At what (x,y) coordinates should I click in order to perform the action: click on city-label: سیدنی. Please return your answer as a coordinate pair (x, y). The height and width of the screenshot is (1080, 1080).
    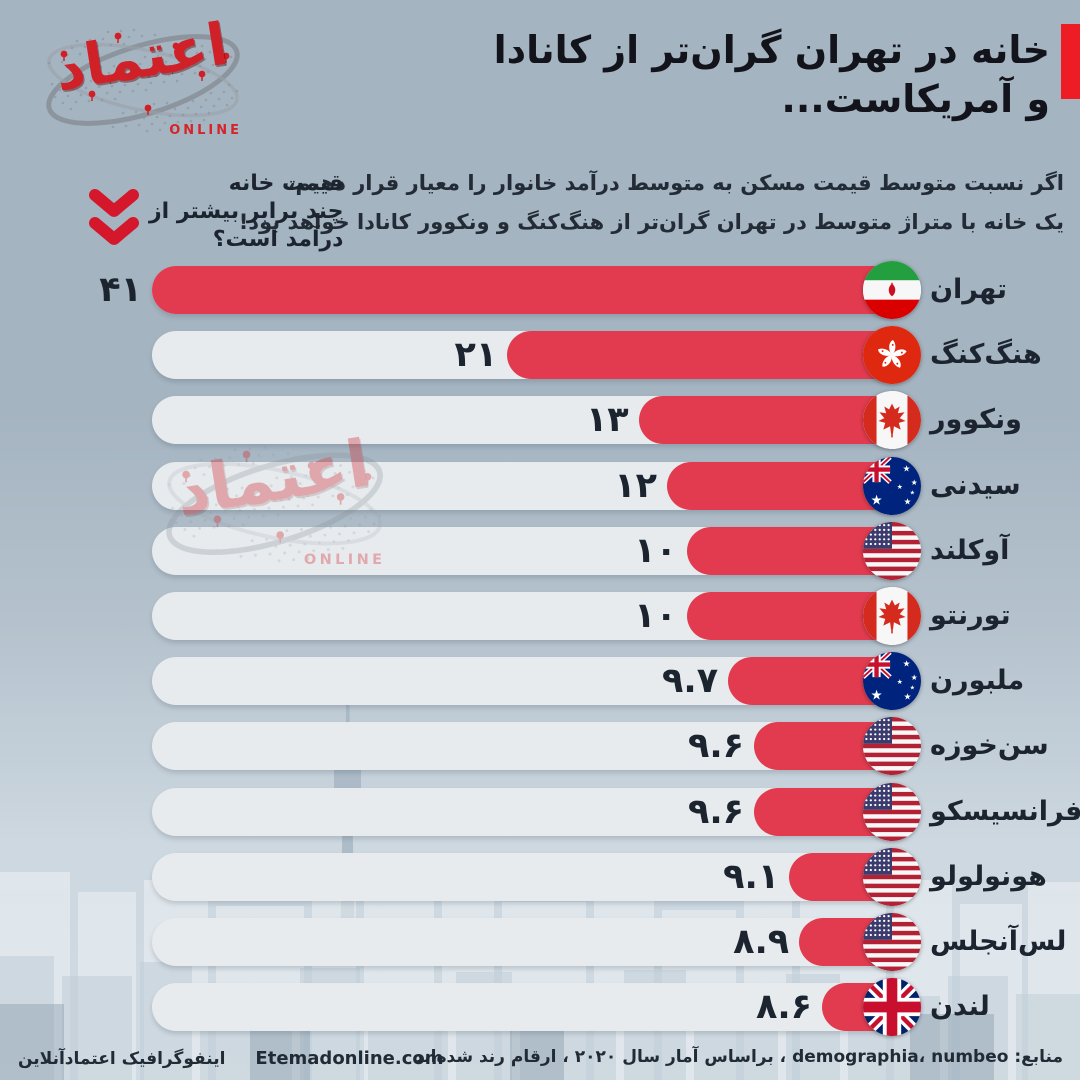
    Looking at the image, I should click on (975, 485).